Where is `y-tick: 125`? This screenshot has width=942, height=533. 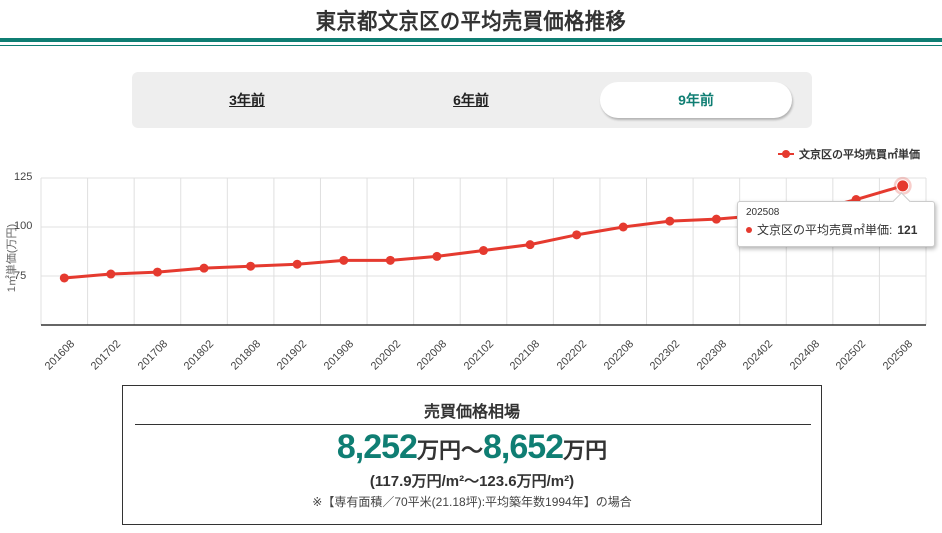
y-tick: 125 is located at coordinates (23, 177).